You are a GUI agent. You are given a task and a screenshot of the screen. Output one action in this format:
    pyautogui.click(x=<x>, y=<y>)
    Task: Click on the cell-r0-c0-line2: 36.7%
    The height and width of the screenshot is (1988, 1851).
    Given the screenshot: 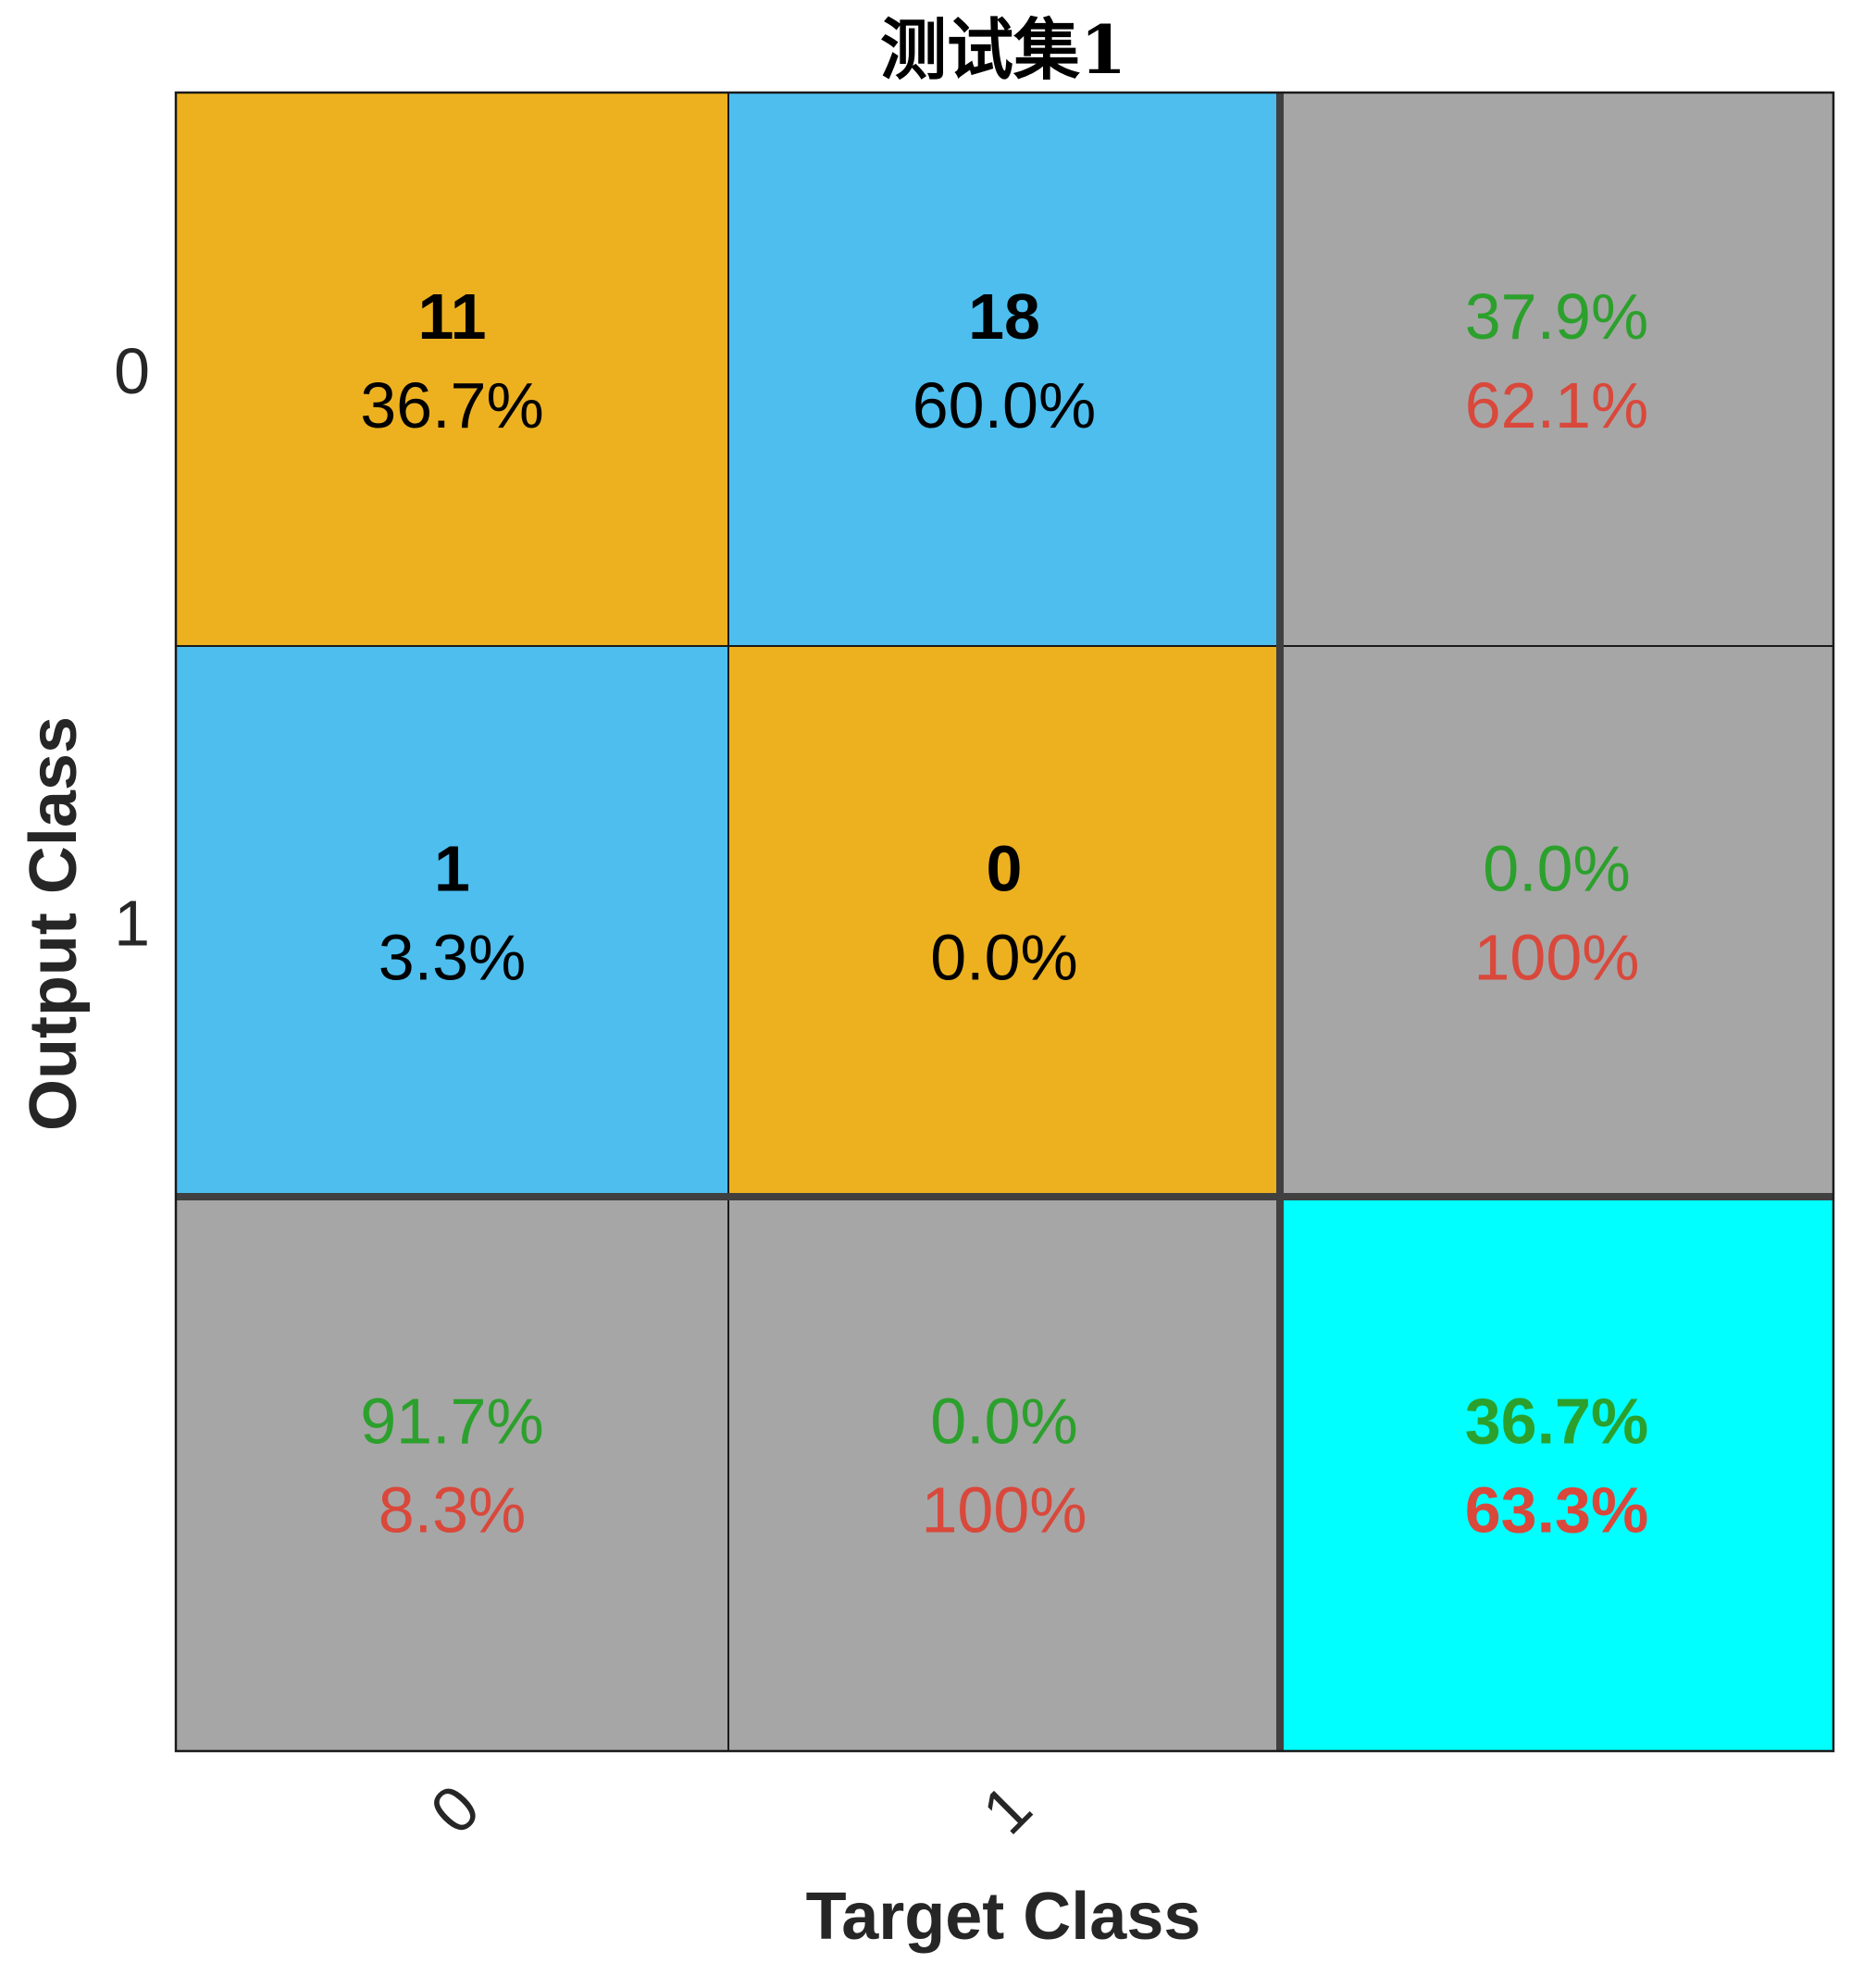 What is the action you would take?
    pyautogui.click(x=451, y=405)
    